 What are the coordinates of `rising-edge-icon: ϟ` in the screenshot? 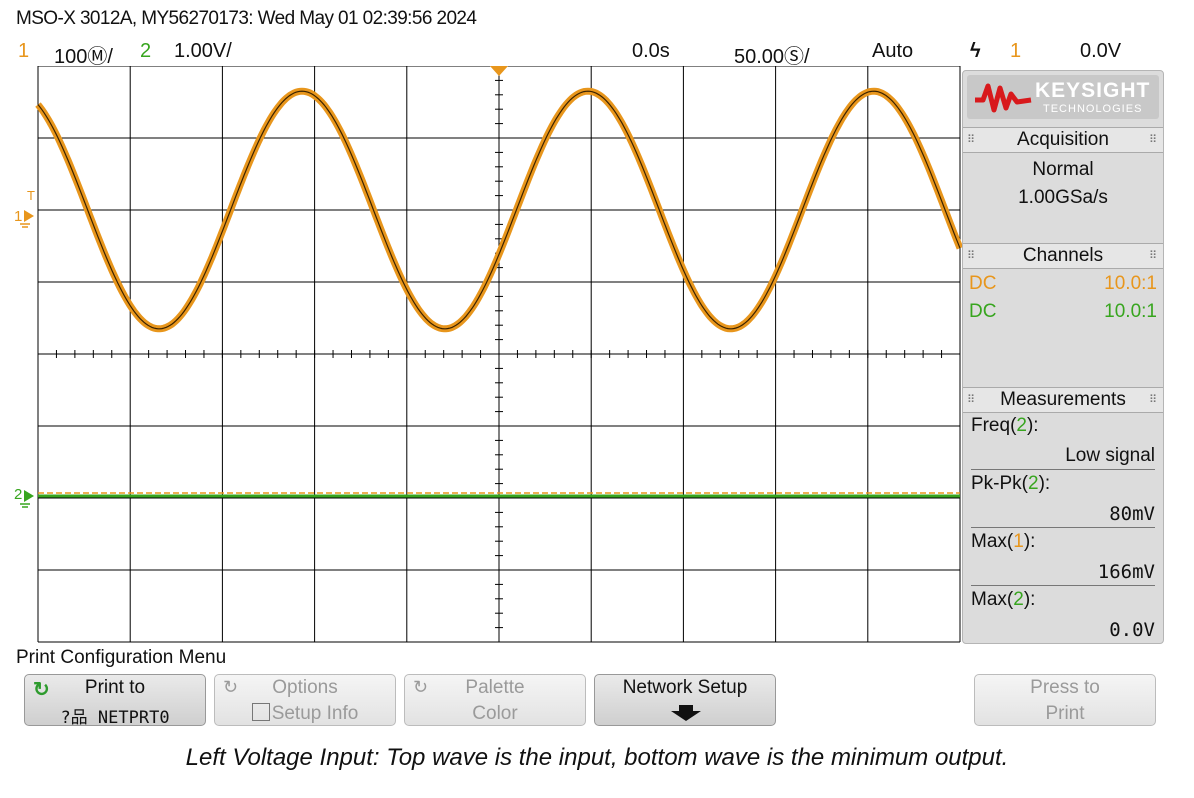 It's located at (975, 51).